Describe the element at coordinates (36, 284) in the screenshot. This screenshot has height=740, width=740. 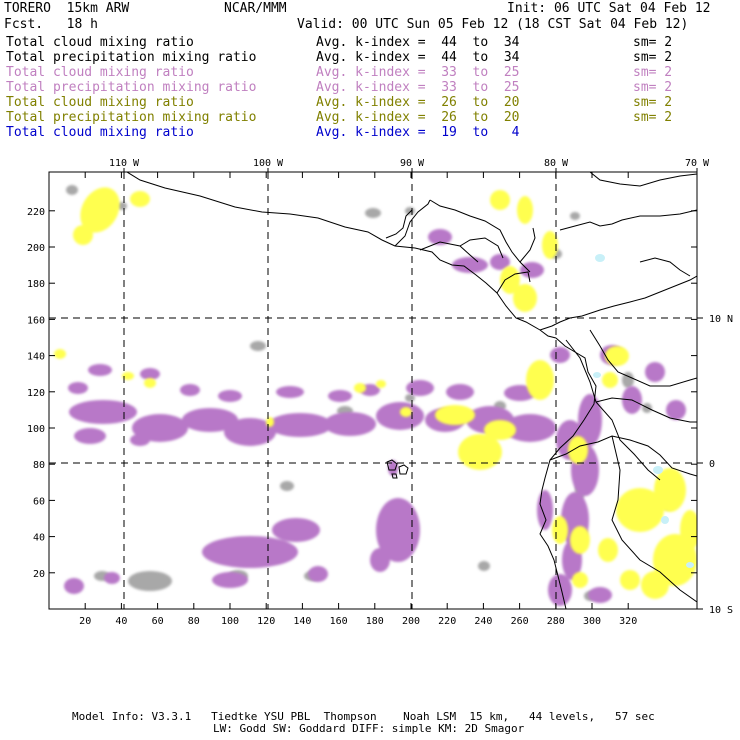
I see `y-tick-label: 180` at that location.